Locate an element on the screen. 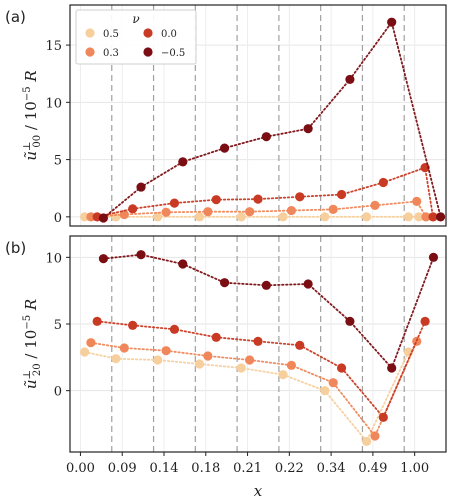  x-tick-label: 0.34 is located at coordinates (331, 468).